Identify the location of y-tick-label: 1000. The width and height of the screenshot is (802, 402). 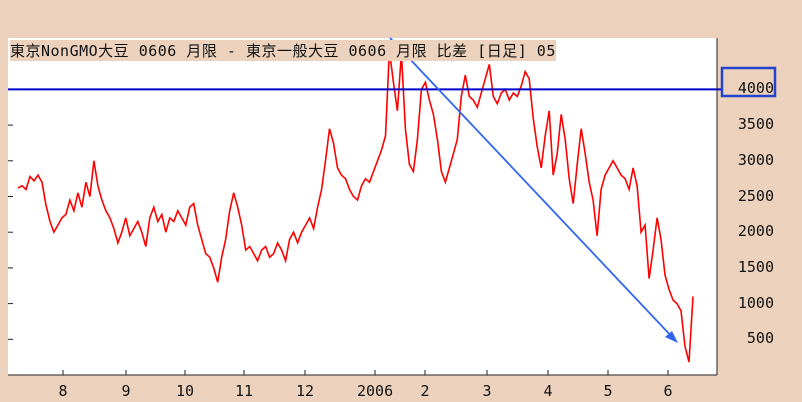
(755, 302).